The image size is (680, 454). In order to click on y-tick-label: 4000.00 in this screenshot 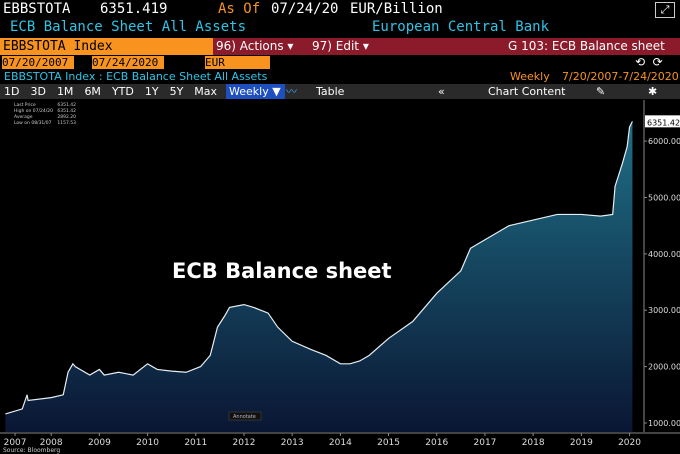, I will do `click(664, 254)`.